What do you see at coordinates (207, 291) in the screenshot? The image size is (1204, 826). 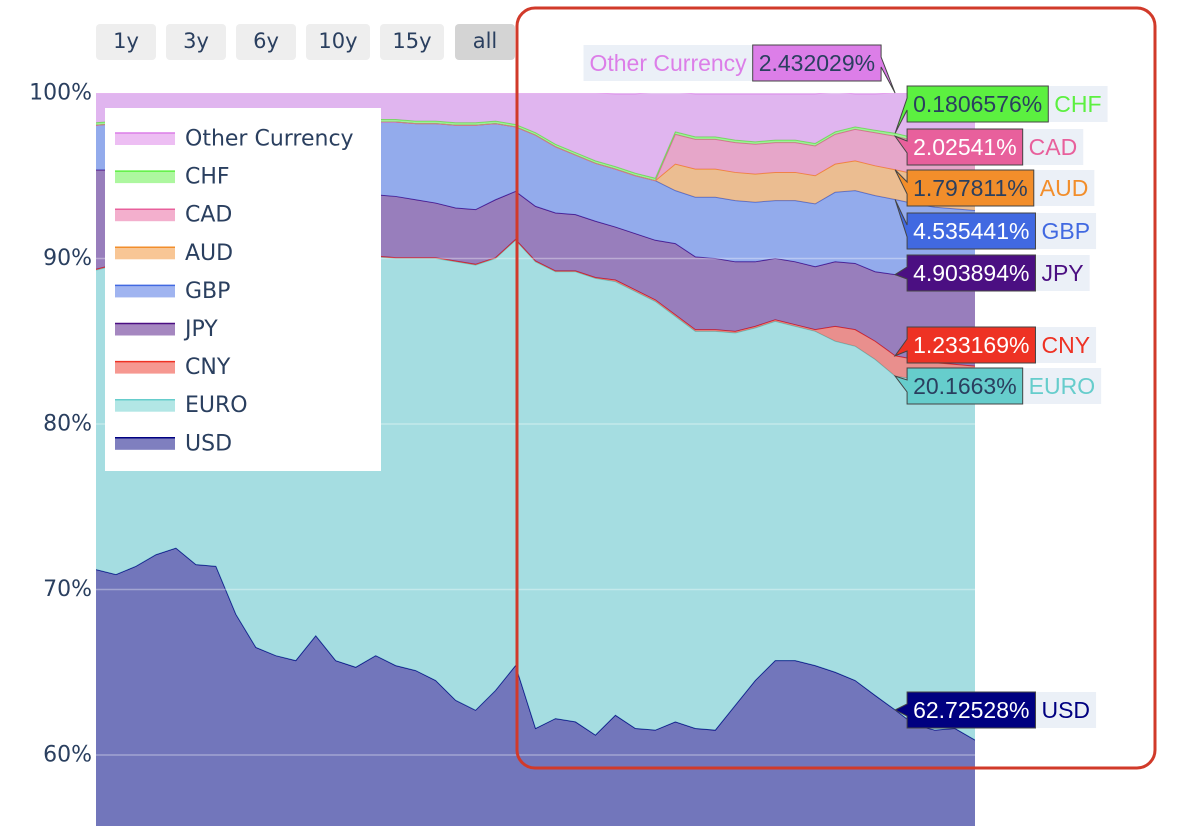 I see `legend-label: GBP` at bounding box center [207, 291].